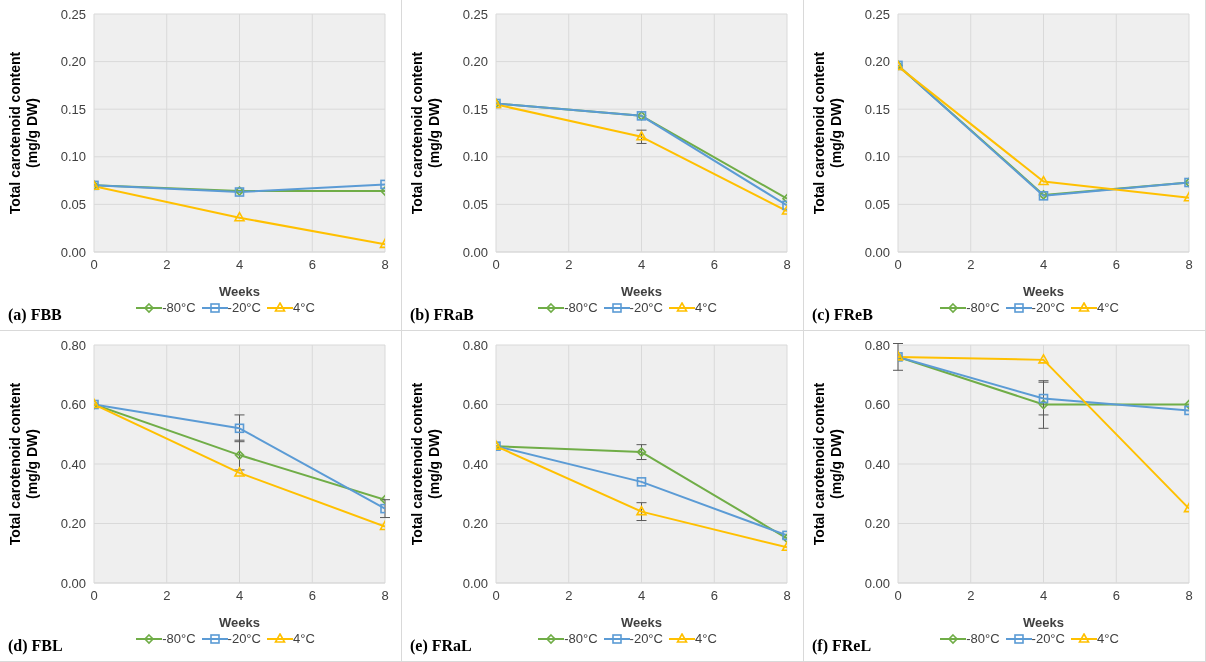 This screenshot has width=1206, height=662. Describe the element at coordinates (35, 646) in the screenshot. I see `text: (d) FBL` at that location.